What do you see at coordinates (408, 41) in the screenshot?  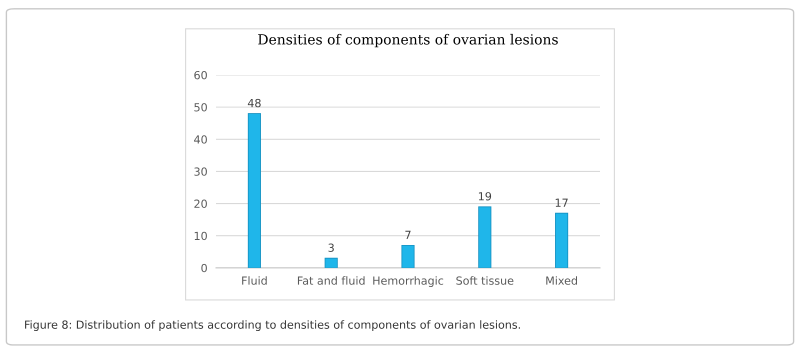 I see `chart-title: Densities of components of ovarian lesions` at bounding box center [408, 41].